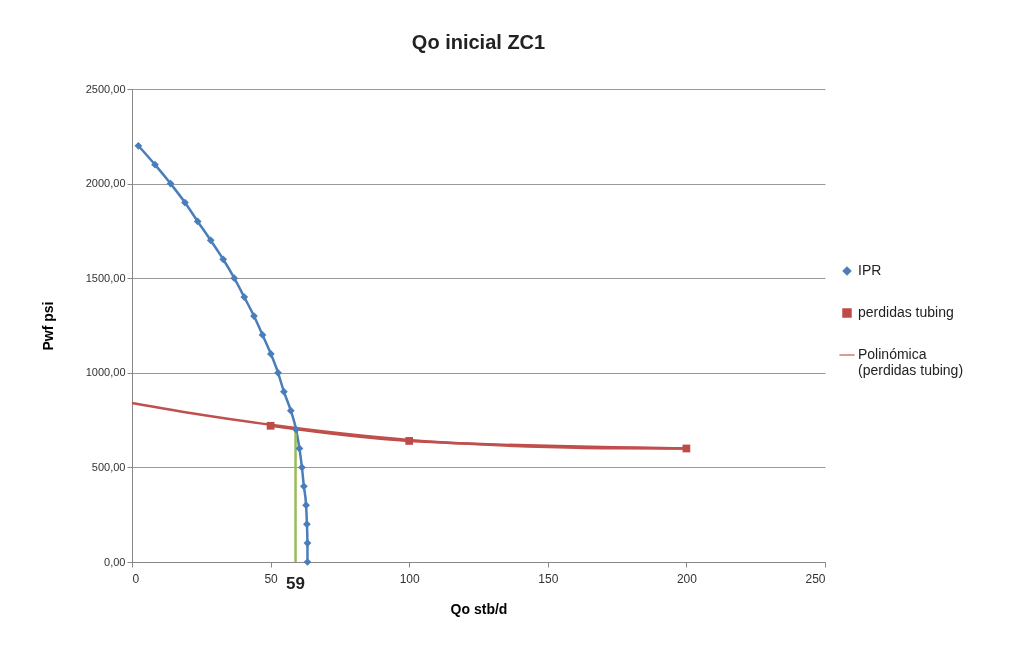 This screenshot has width=1021, height=650. What do you see at coordinates (47, 326) in the screenshot?
I see `y-axis-title: Pwf psi` at bounding box center [47, 326].